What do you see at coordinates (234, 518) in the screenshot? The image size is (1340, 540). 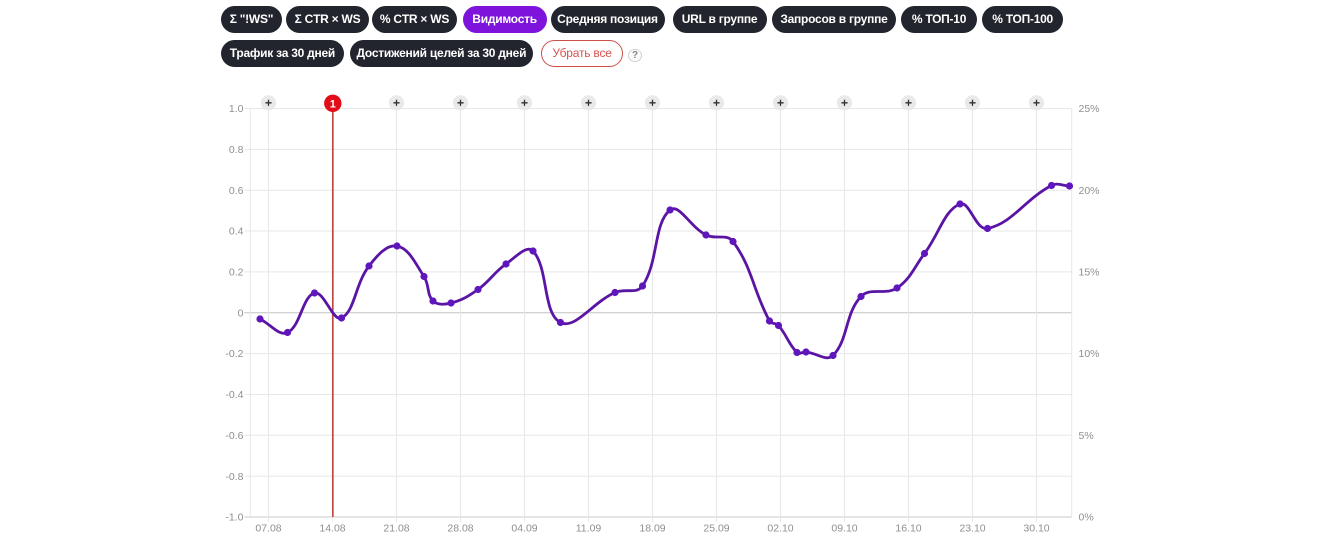 I see `svg-text: -1.0` at bounding box center [234, 518].